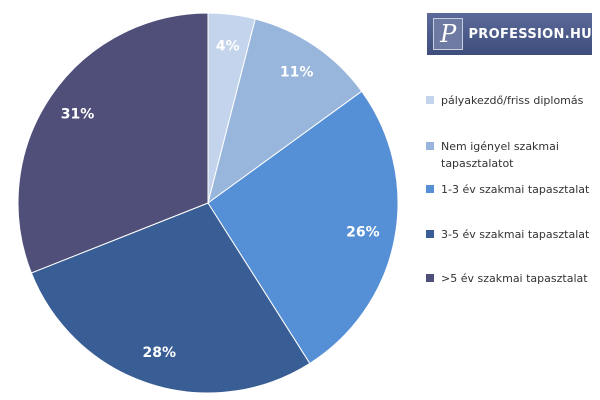 Image resolution: width=600 pixels, height=400 pixels. I want to click on pie-slice, so click(285, 111).